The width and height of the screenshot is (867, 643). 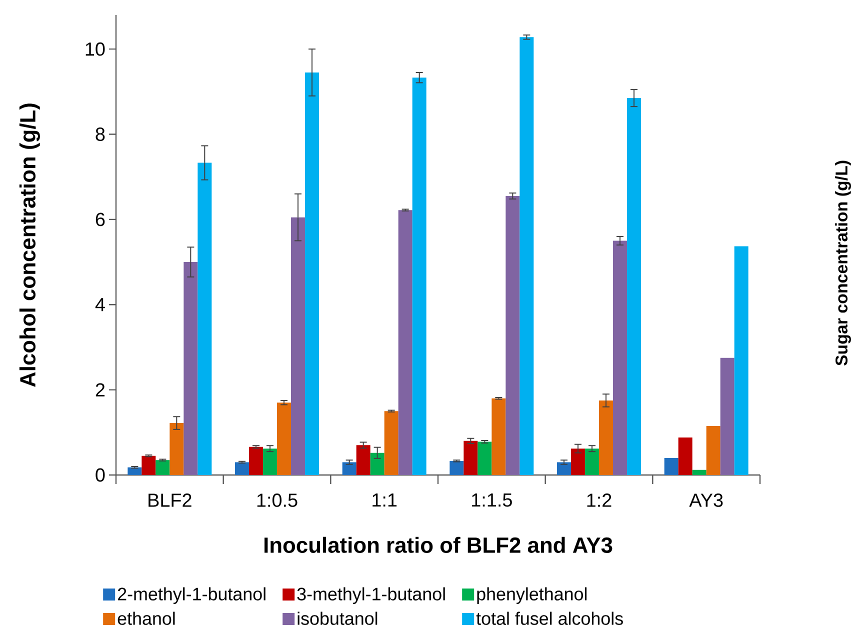 What do you see at coordinates (100, 305) in the screenshot?
I see `y-tick-label: 4` at bounding box center [100, 305].